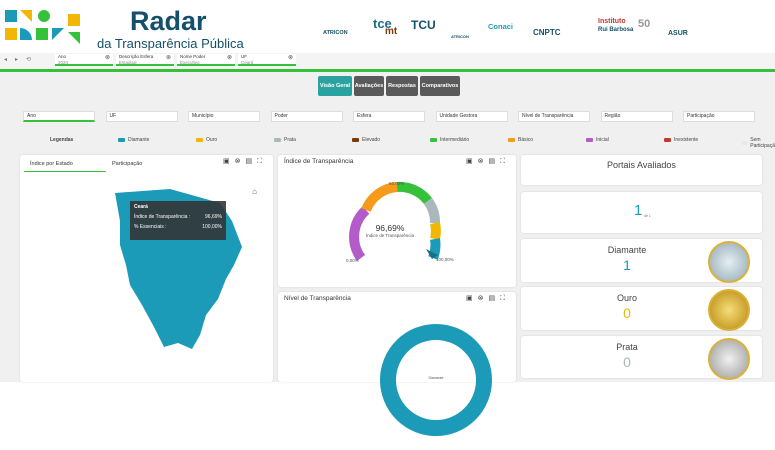 The image size is (775, 450). Describe the element at coordinates (84, 60) in the screenshot. I see `filter-chip: Ano 2024 ⊗` at that location.